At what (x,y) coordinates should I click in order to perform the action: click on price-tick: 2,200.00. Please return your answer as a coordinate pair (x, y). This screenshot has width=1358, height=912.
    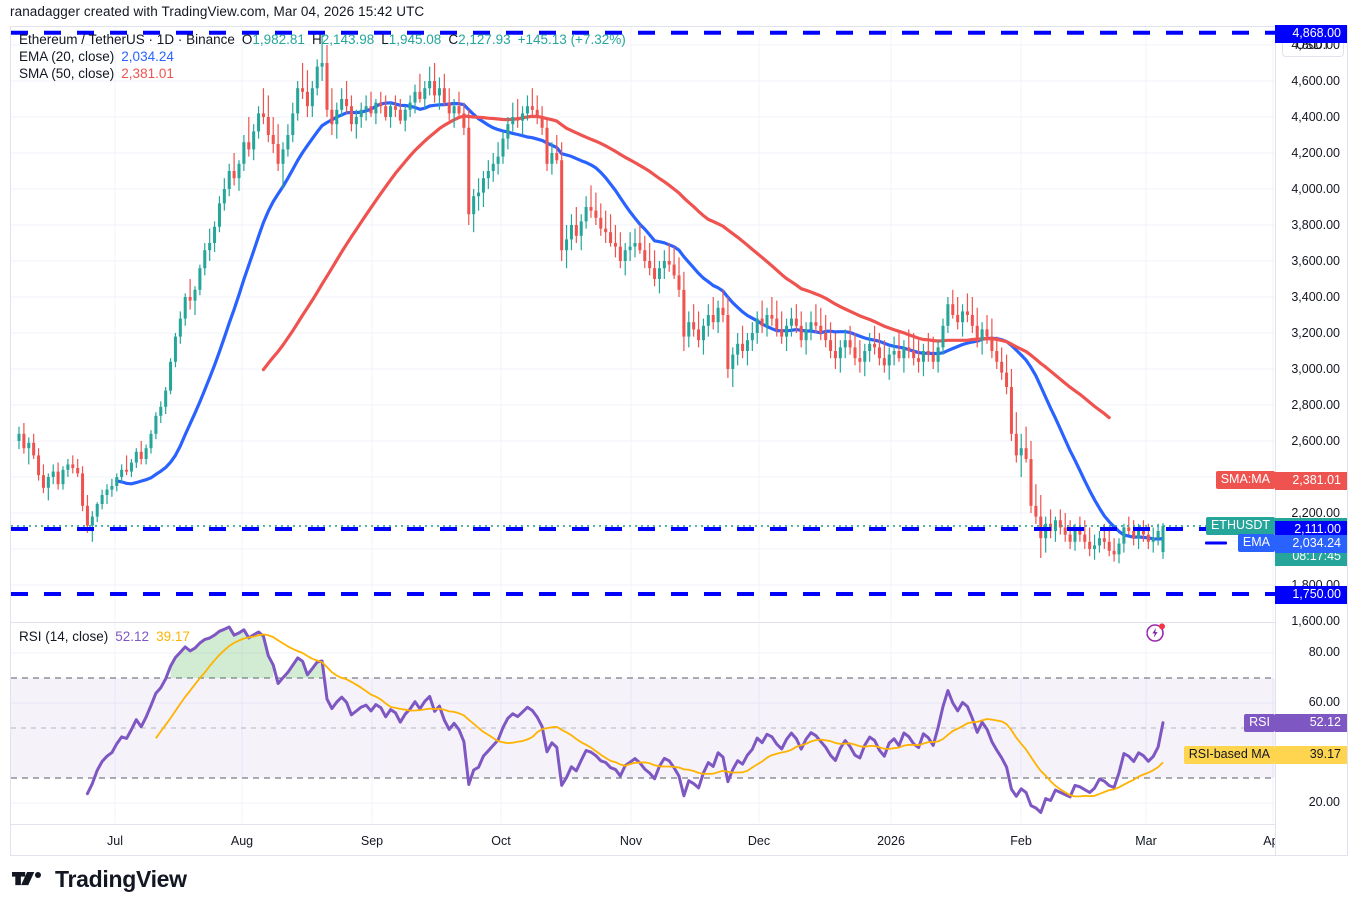
    Looking at the image, I should click on (1315, 513).